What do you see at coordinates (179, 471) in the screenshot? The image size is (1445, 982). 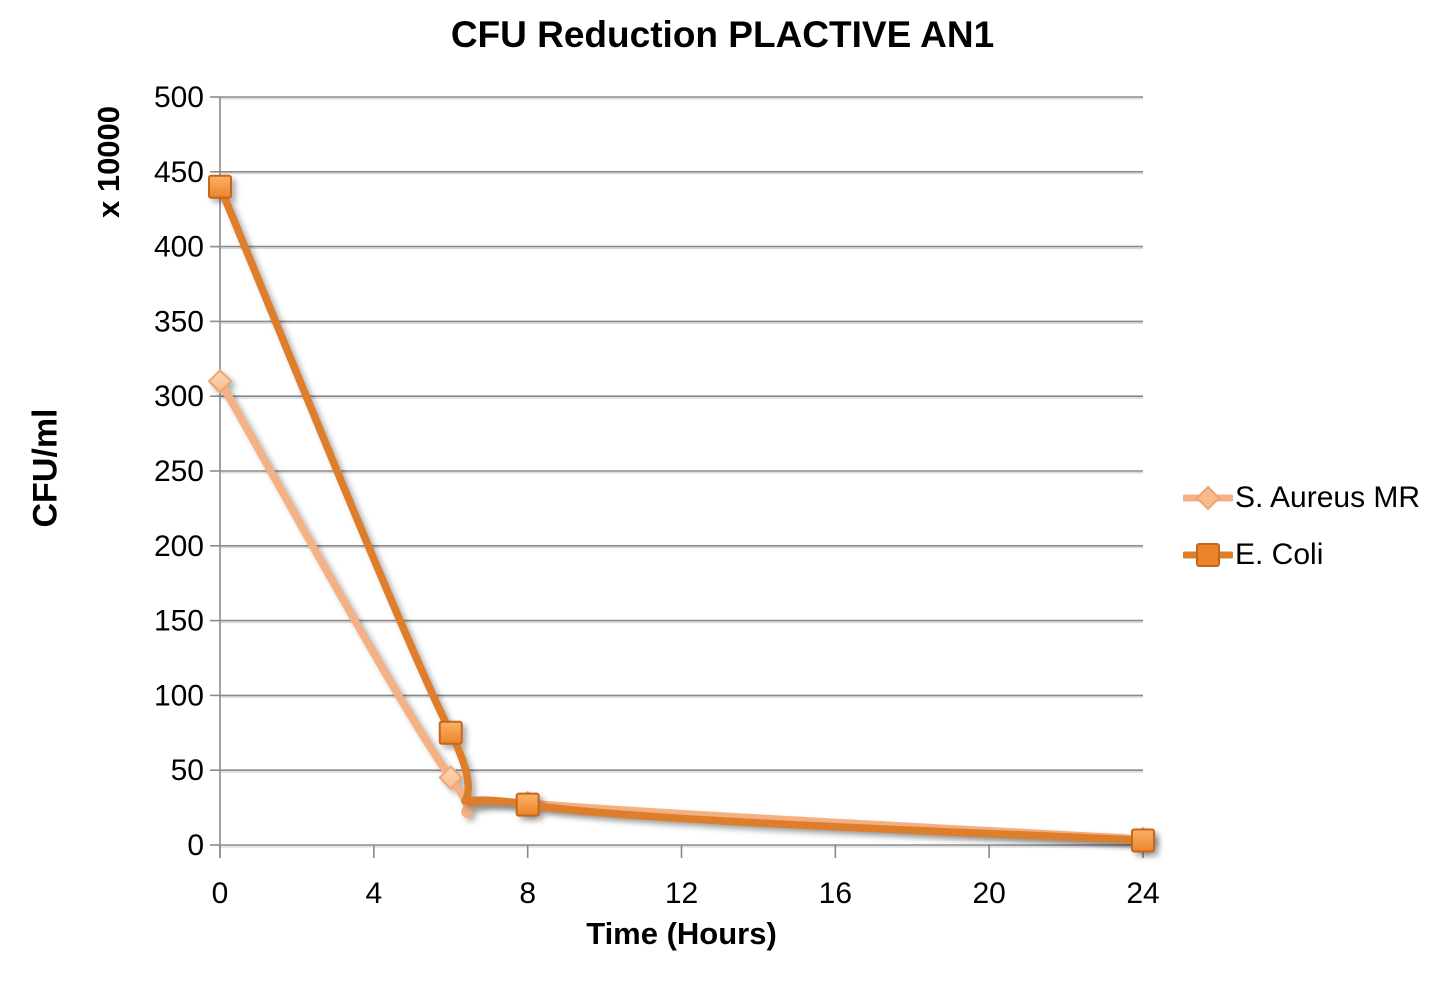 I see `y-tick-label: 250` at bounding box center [179, 471].